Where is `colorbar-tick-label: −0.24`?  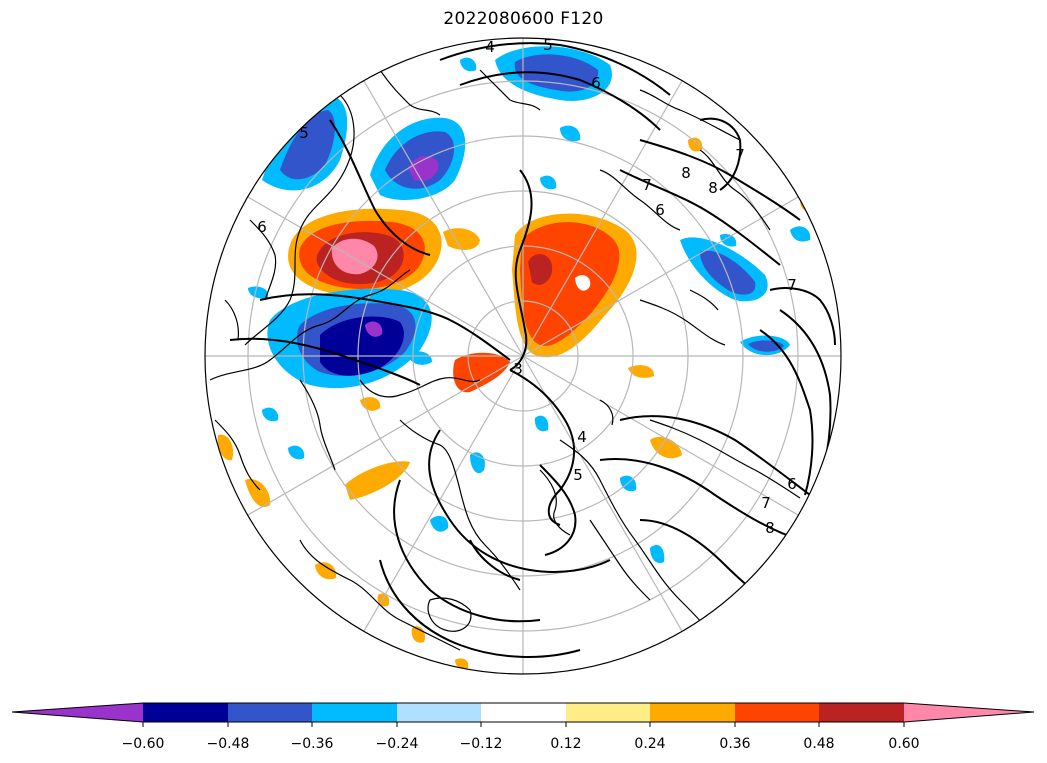 colorbar-tick-label: −0.24 is located at coordinates (397, 744).